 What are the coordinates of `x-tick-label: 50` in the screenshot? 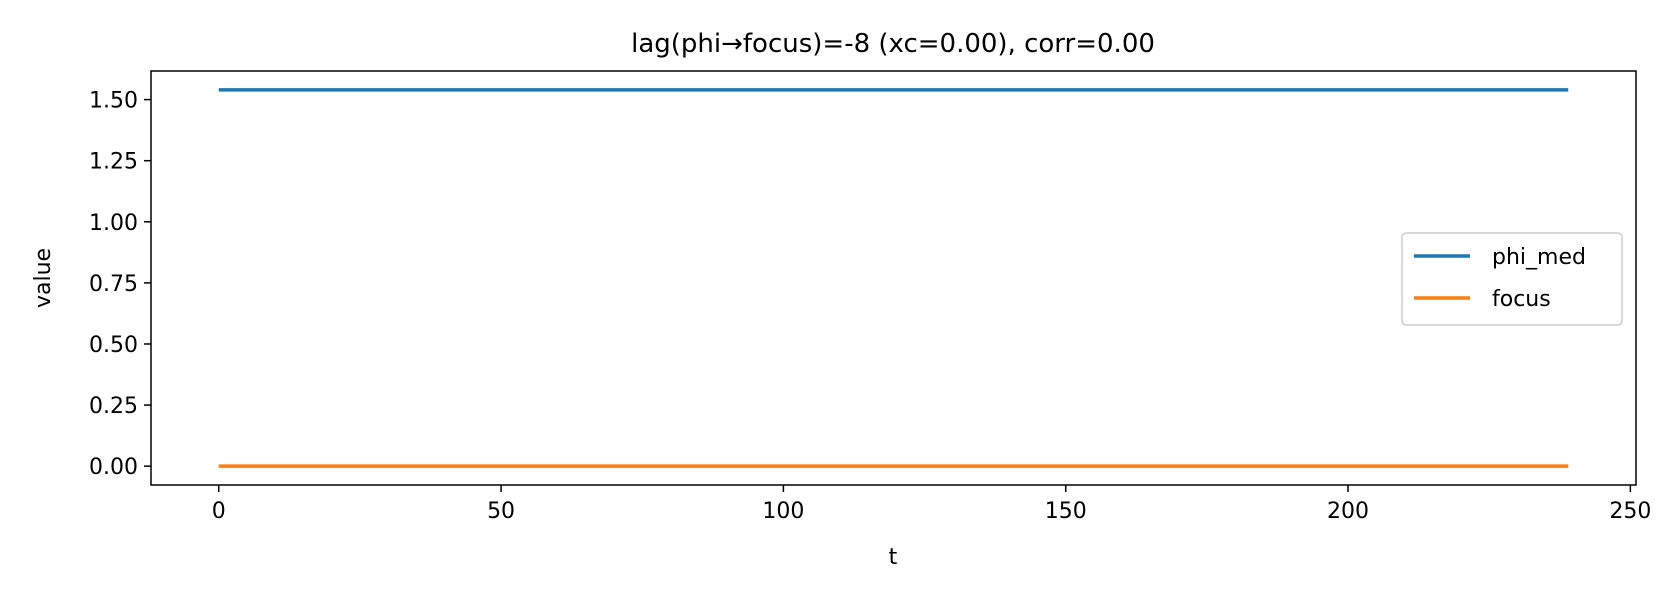 It's located at (501, 511).